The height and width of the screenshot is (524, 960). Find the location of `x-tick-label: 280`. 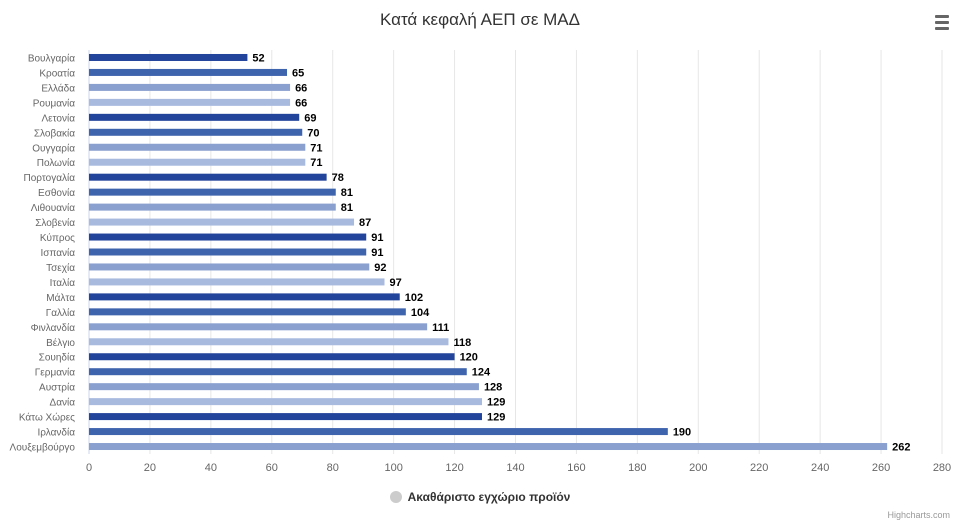

x-tick-label: 280 is located at coordinates (942, 468).